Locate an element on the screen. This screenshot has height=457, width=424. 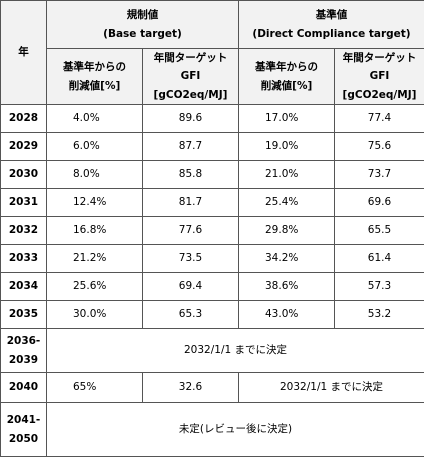
table-cell: 未定(レビュー後に決定) is located at coordinates (235, 430).